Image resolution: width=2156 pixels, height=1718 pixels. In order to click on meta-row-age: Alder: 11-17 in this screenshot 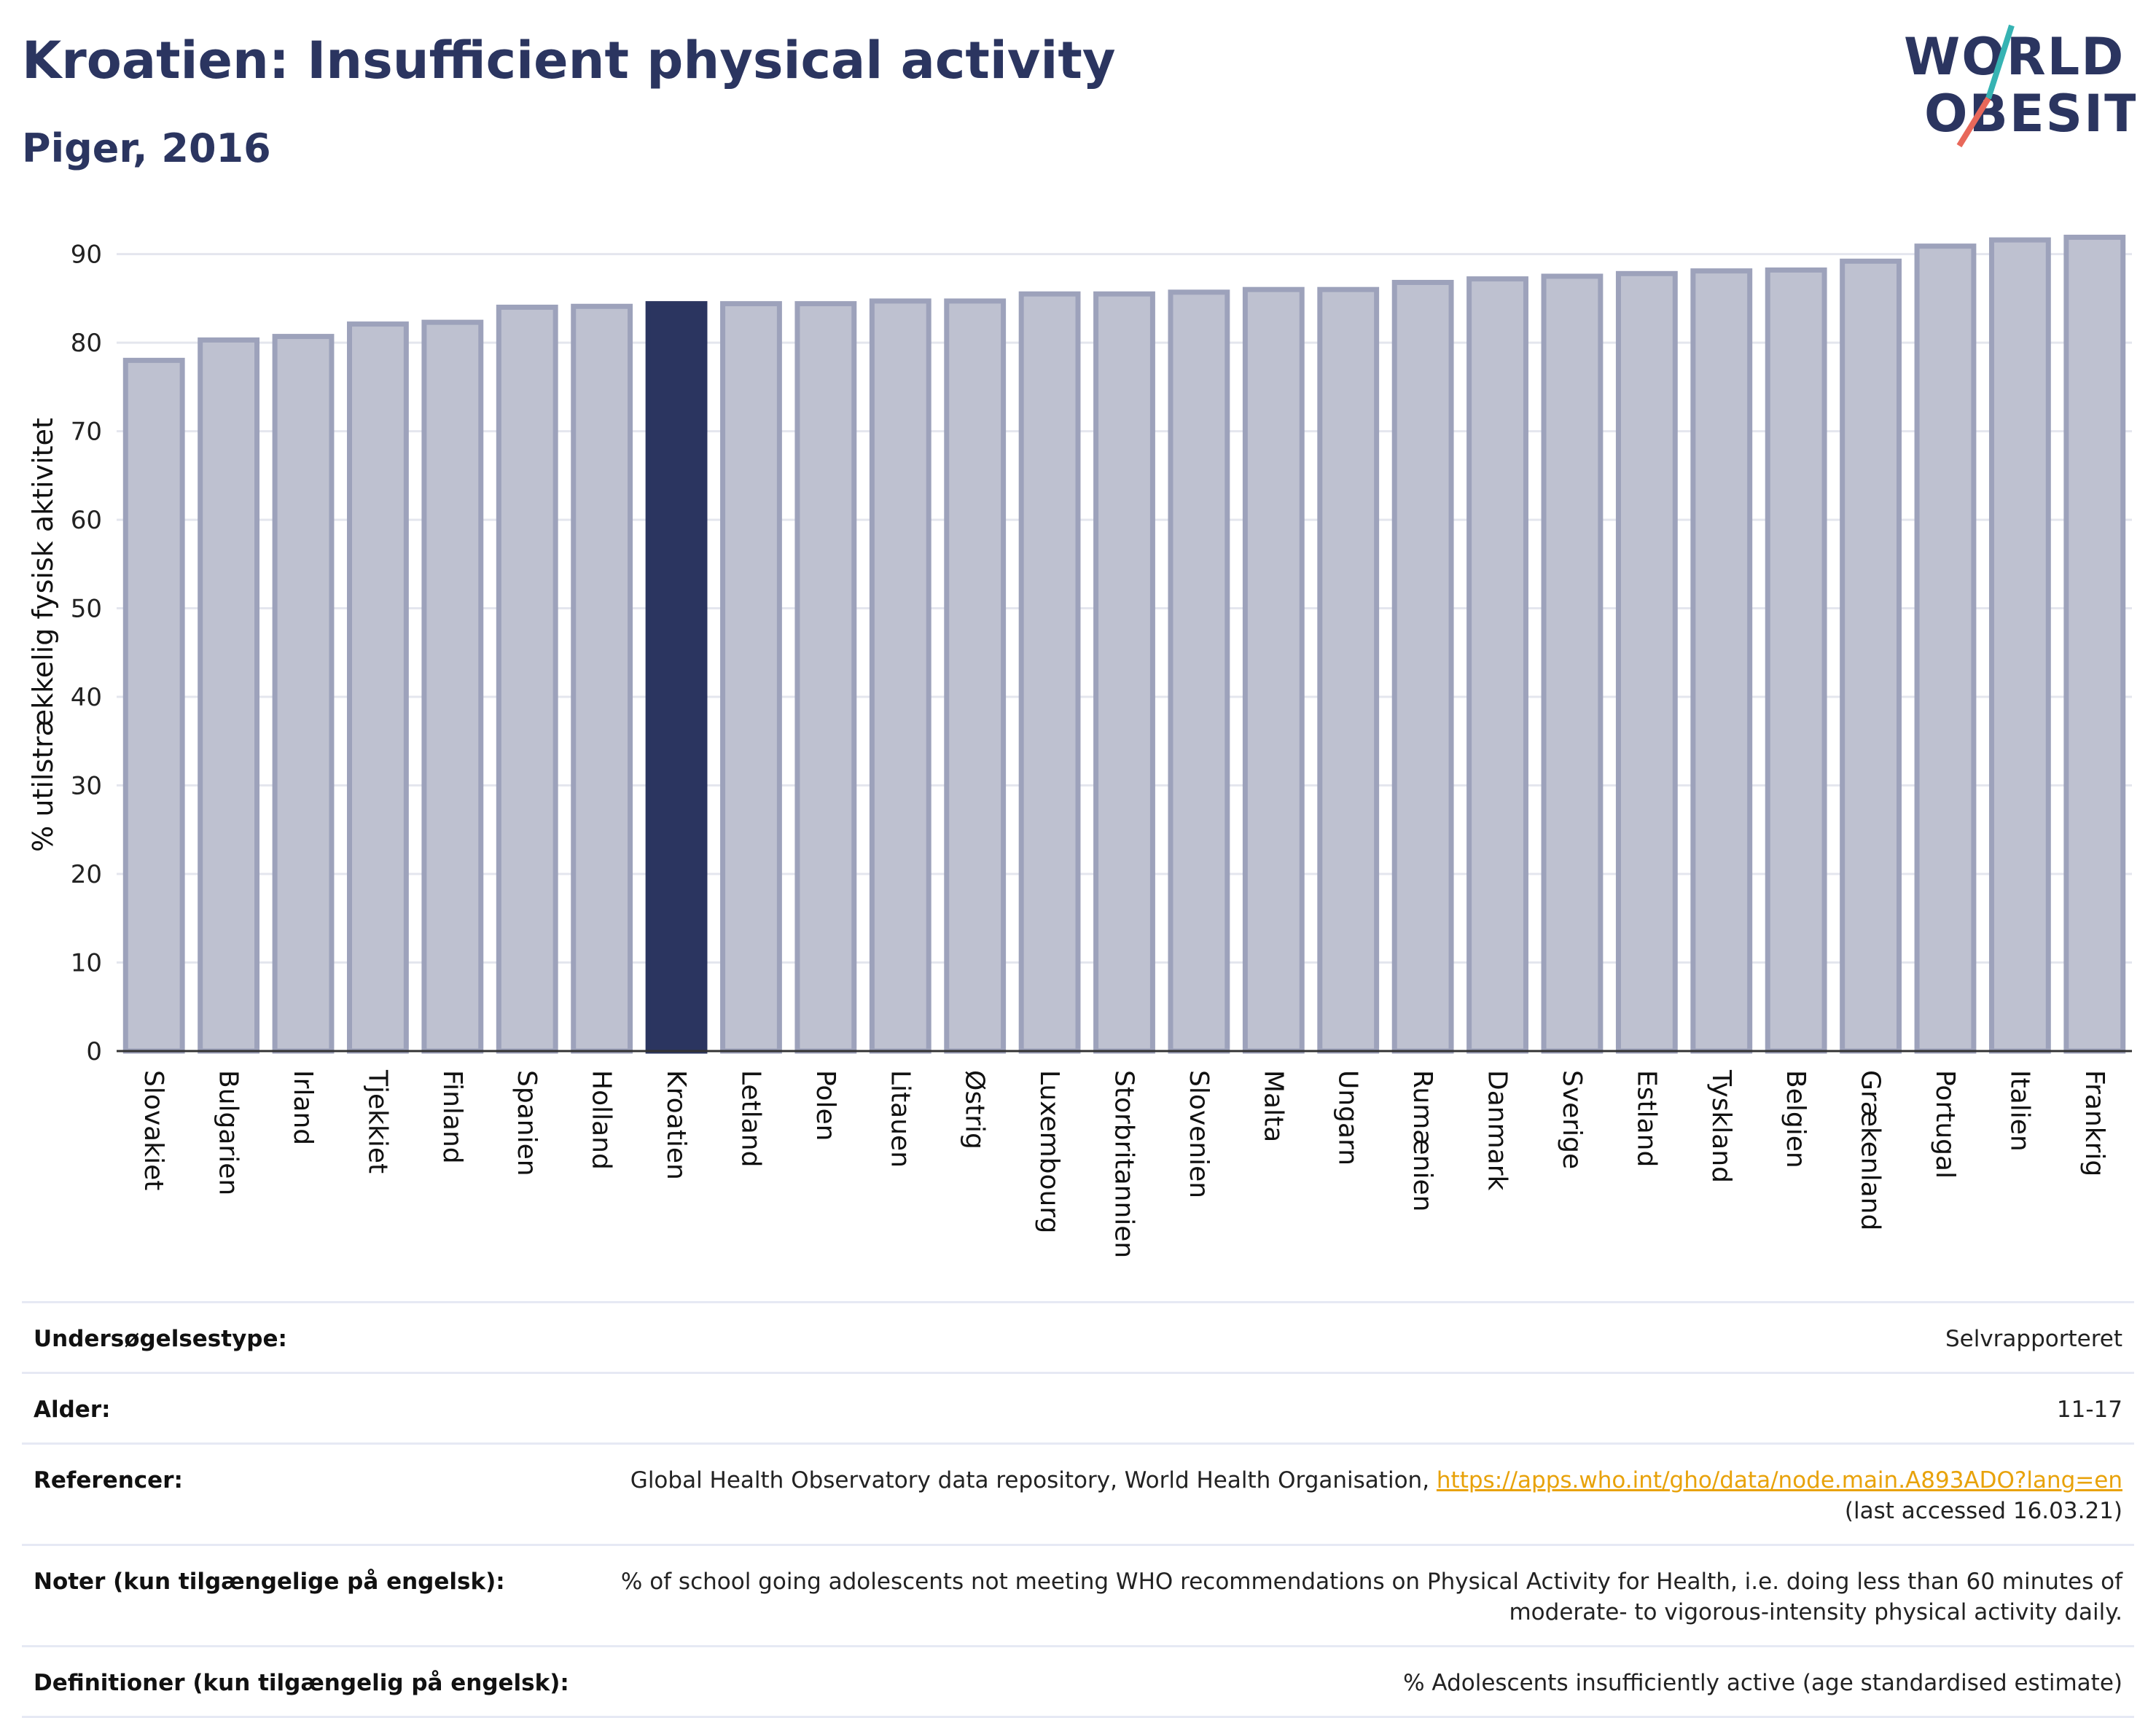, I will do `click(1078, 1409)`.